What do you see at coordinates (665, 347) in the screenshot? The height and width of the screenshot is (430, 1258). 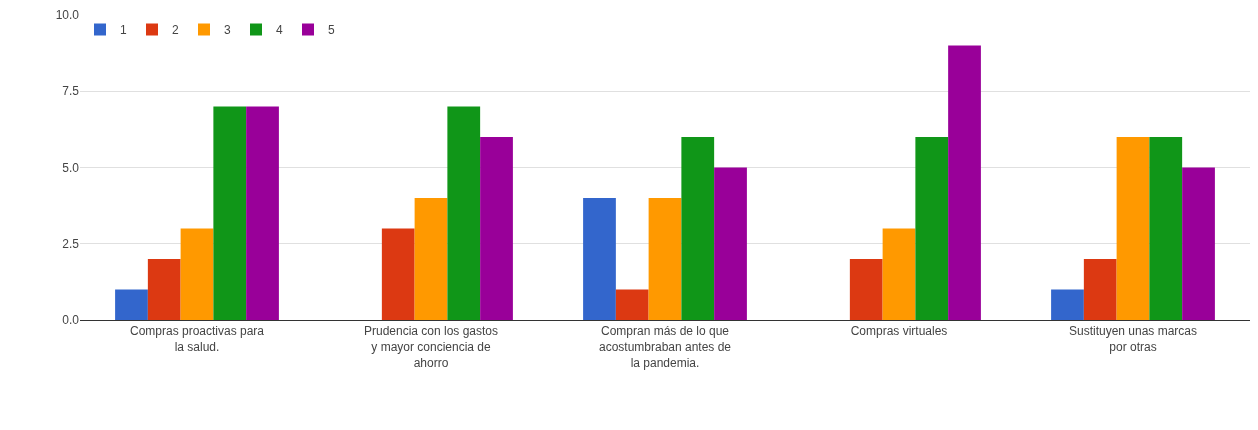 I see `x-tick-label: Compran más de lo que acostumbraban antes de la pandemia.` at bounding box center [665, 347].